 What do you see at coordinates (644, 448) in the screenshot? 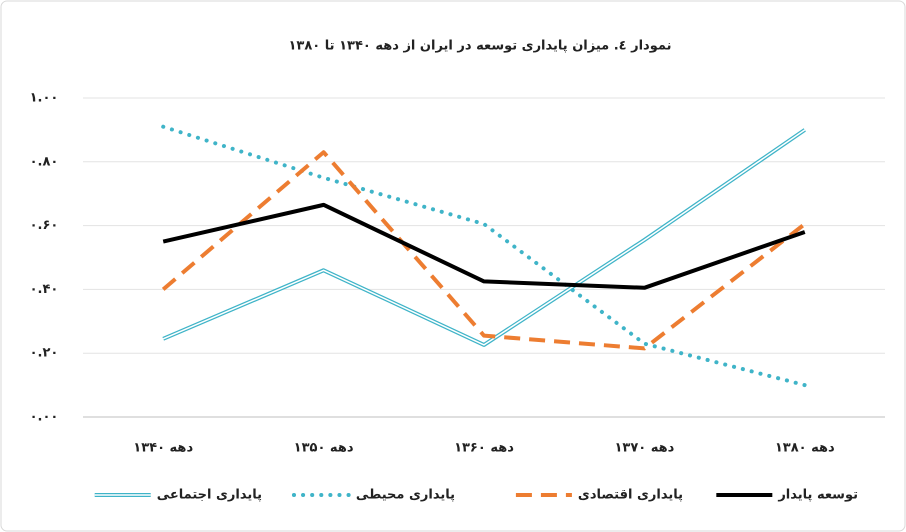
I see `x-tick-label: دهه ۱۳۷۰` at bounding box center [644, 448].